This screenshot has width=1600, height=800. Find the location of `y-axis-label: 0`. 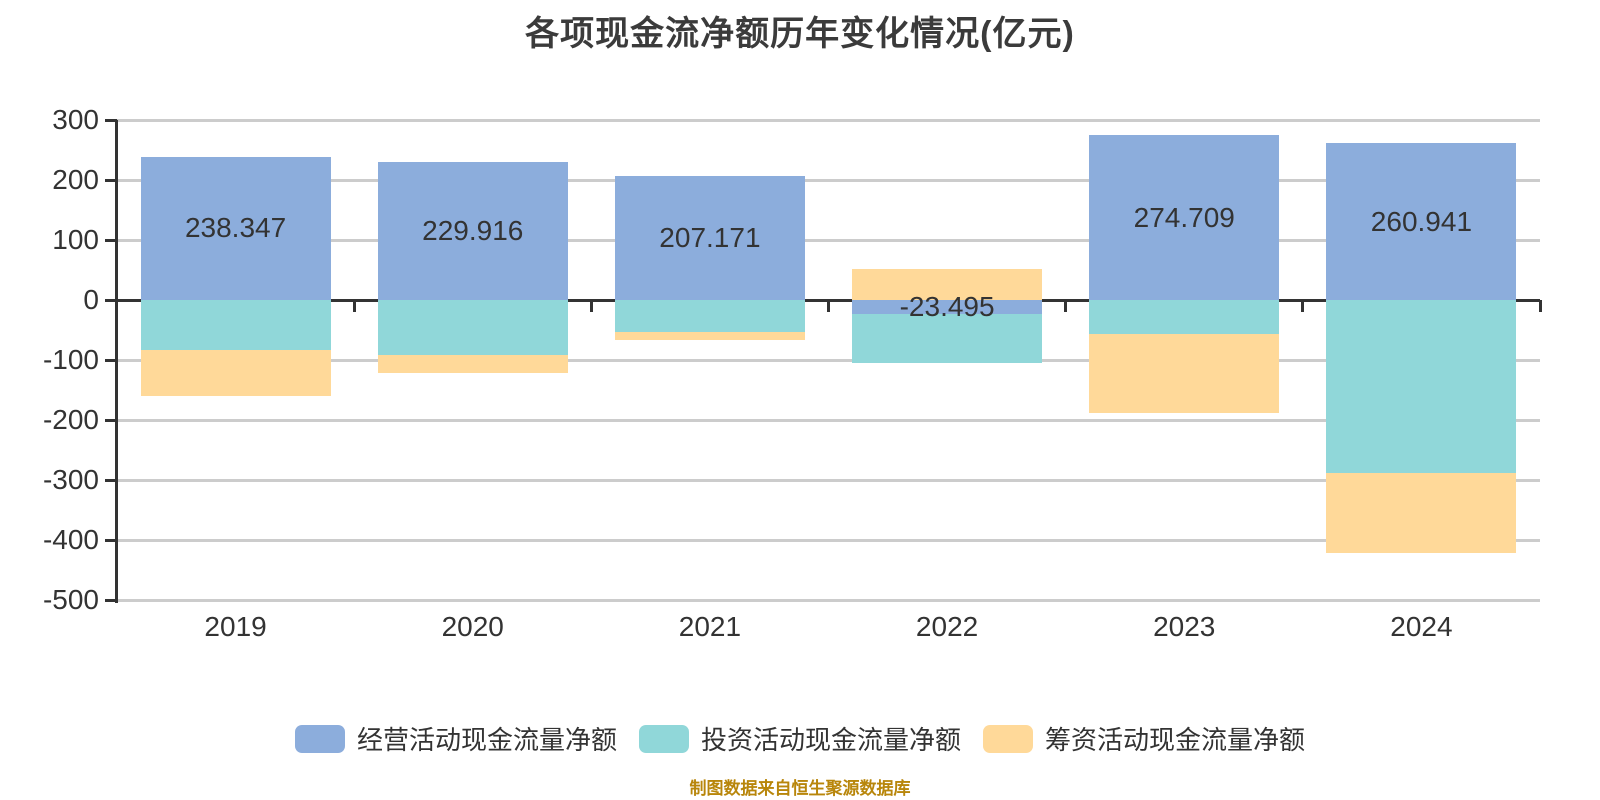

y-axis-label: 0 is located at coordinates (91, 299).